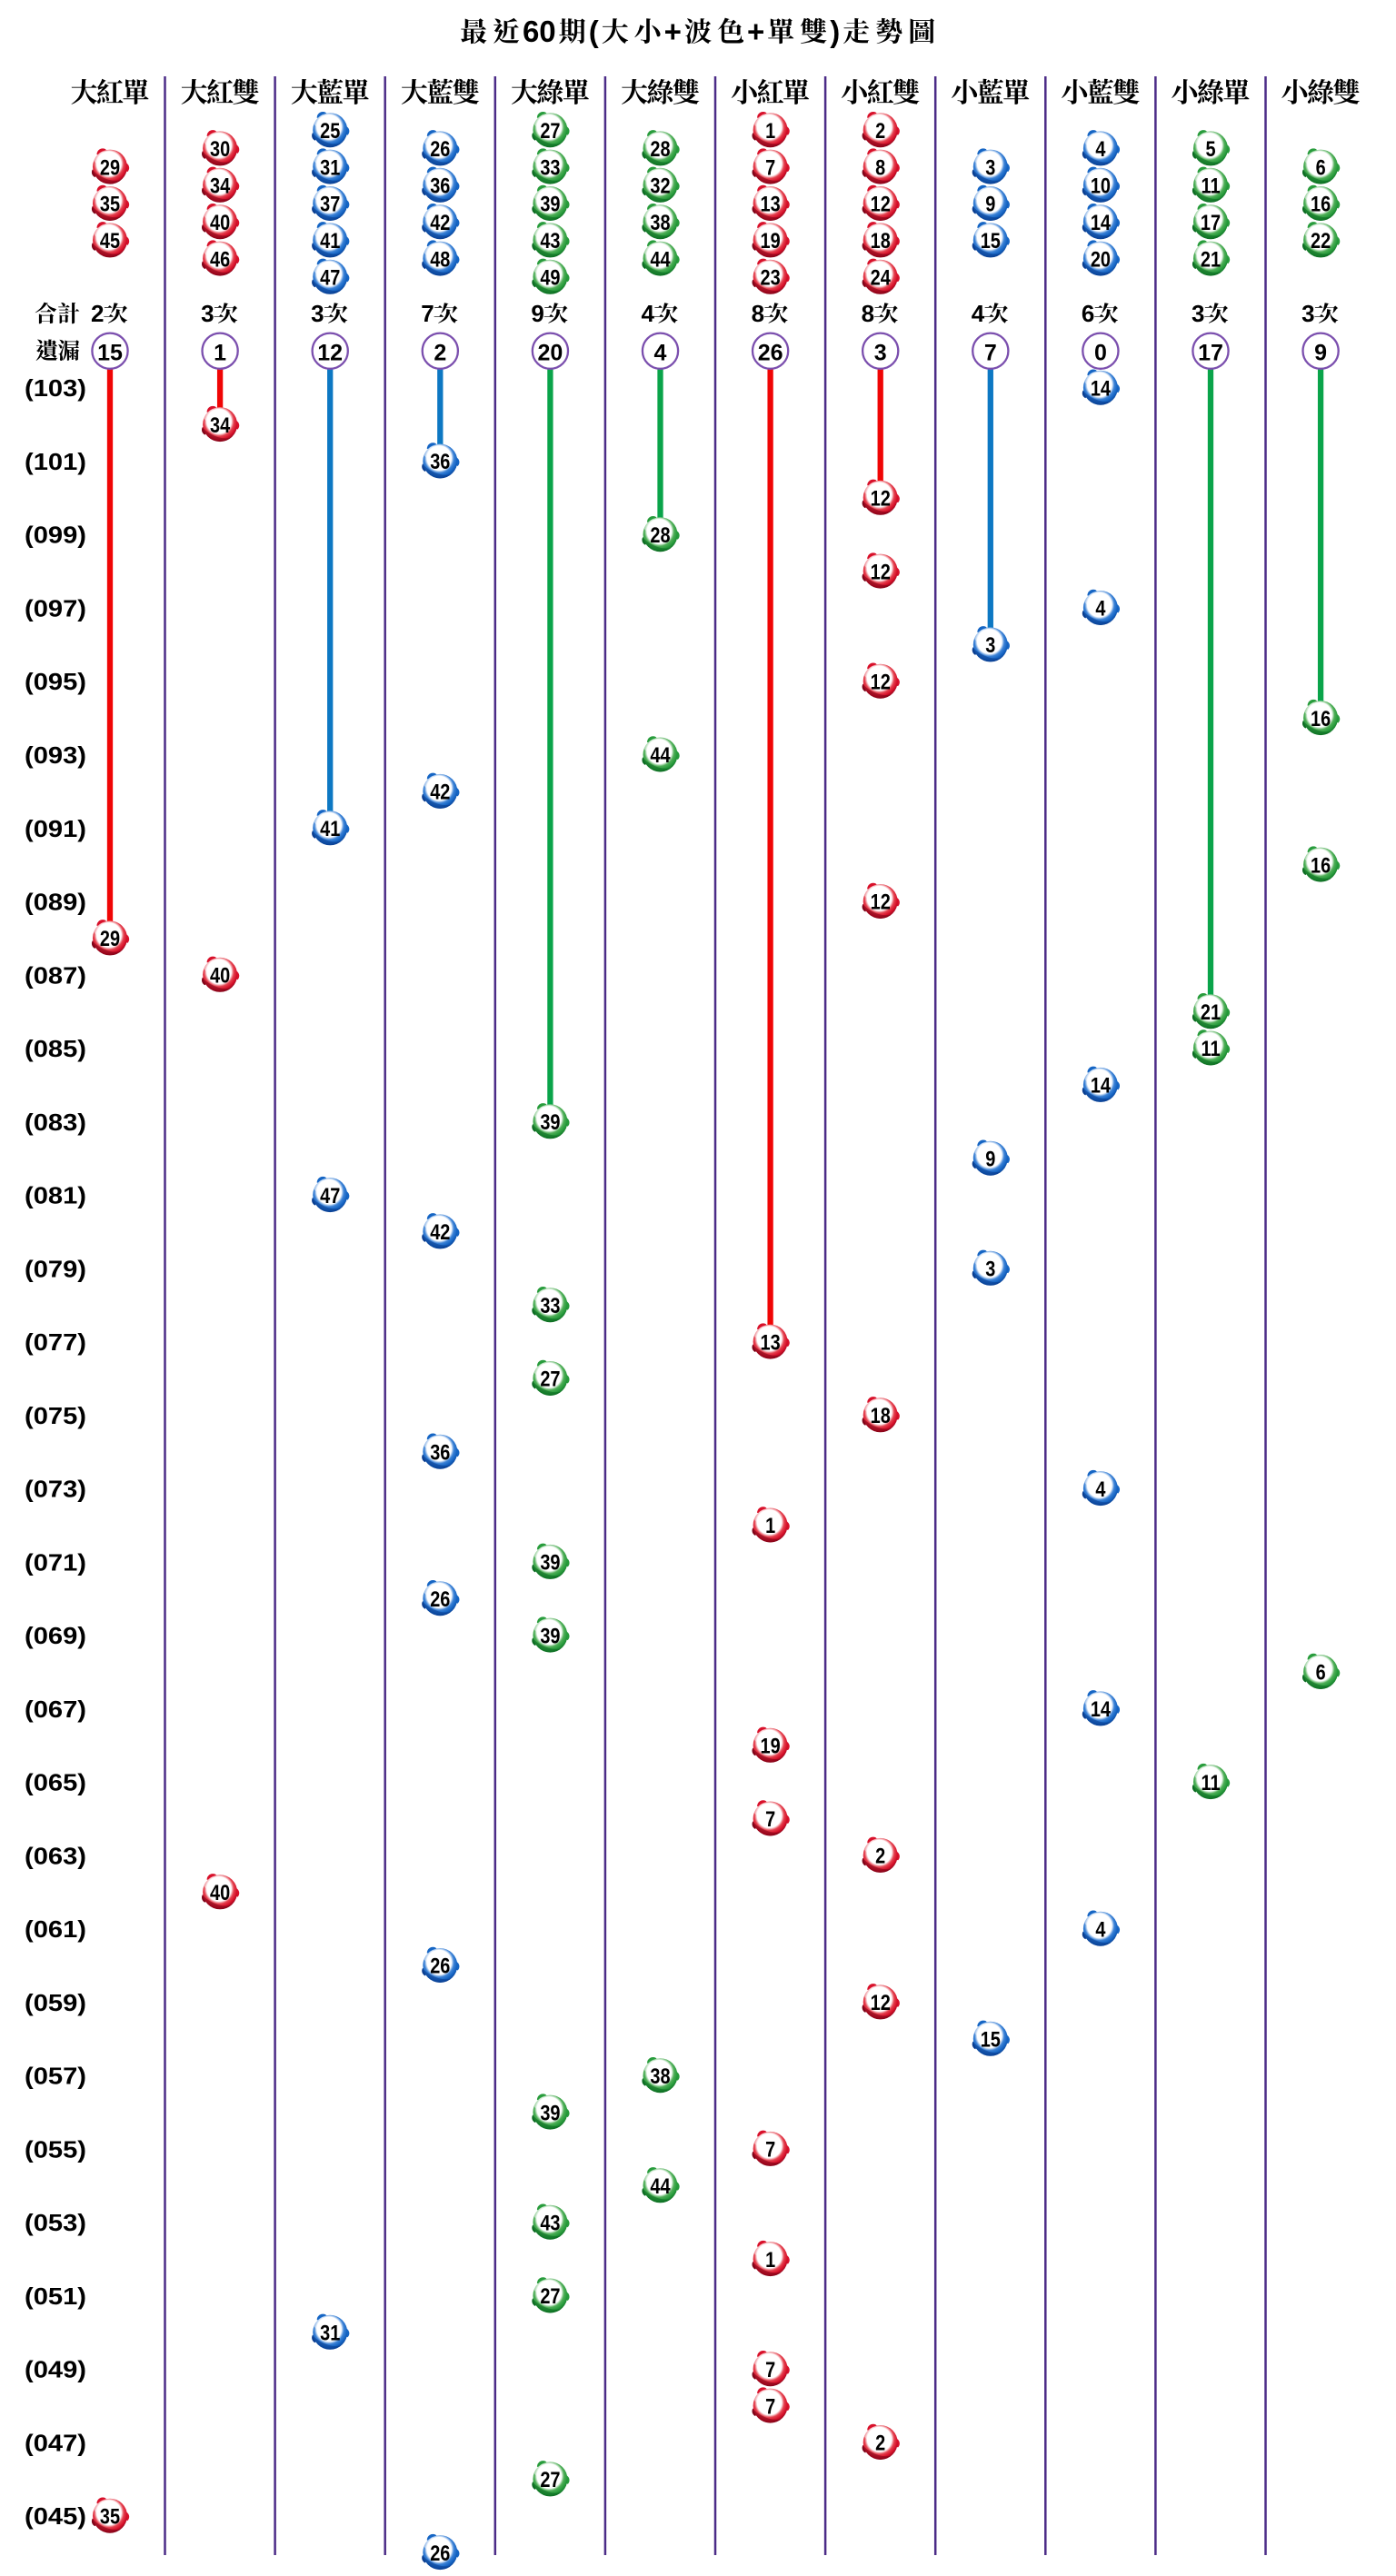 Image resolution: width=1396 pixels, height=2576 pixels. Describe the element at coordinates (55, 2076) in the screenshot. I see `svg-text: (057)` at that location.